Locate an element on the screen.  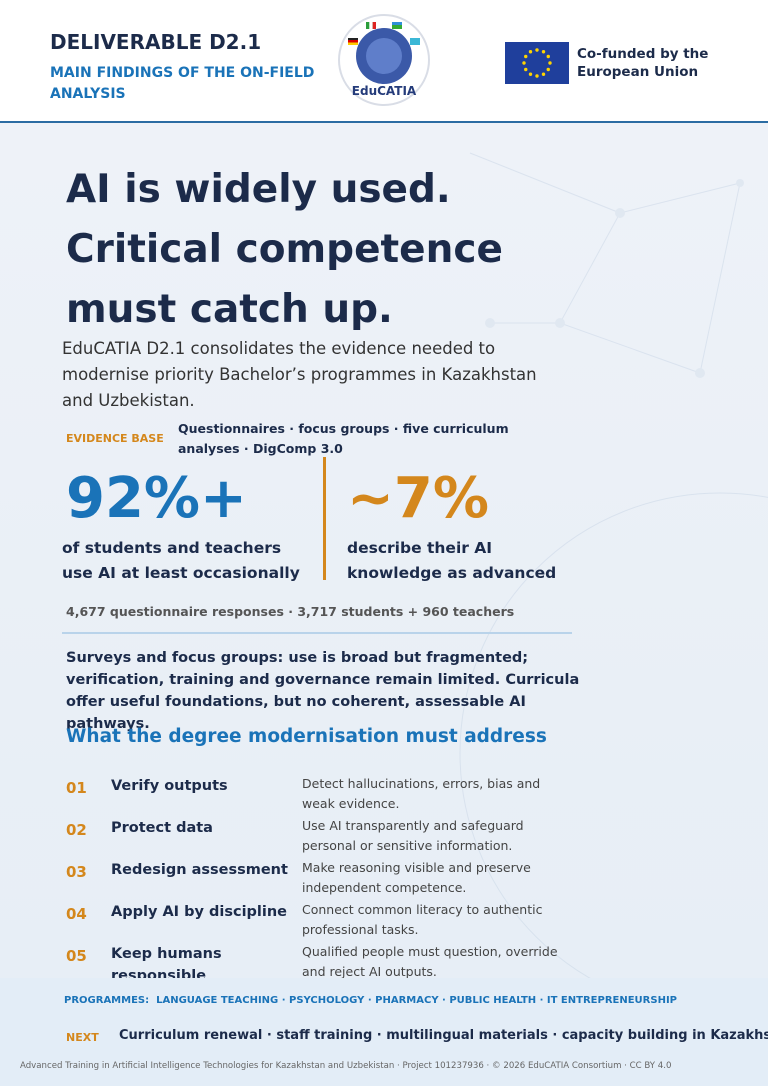
action-title: Redesign assessment is located at coordinates (199, 870).